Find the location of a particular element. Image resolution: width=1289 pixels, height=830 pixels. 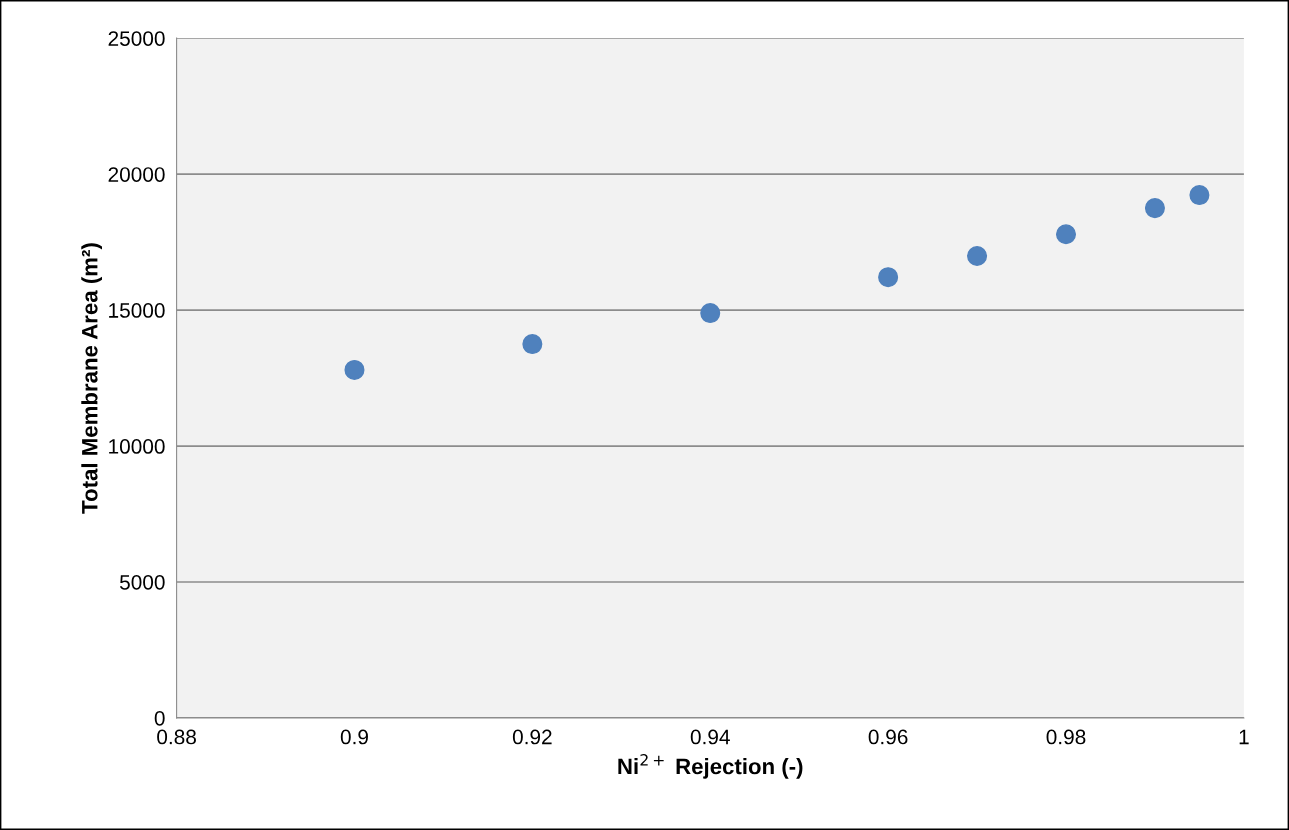

y-axis-title: Total Membrane Area (m²) is located at coordinates (91, 378).